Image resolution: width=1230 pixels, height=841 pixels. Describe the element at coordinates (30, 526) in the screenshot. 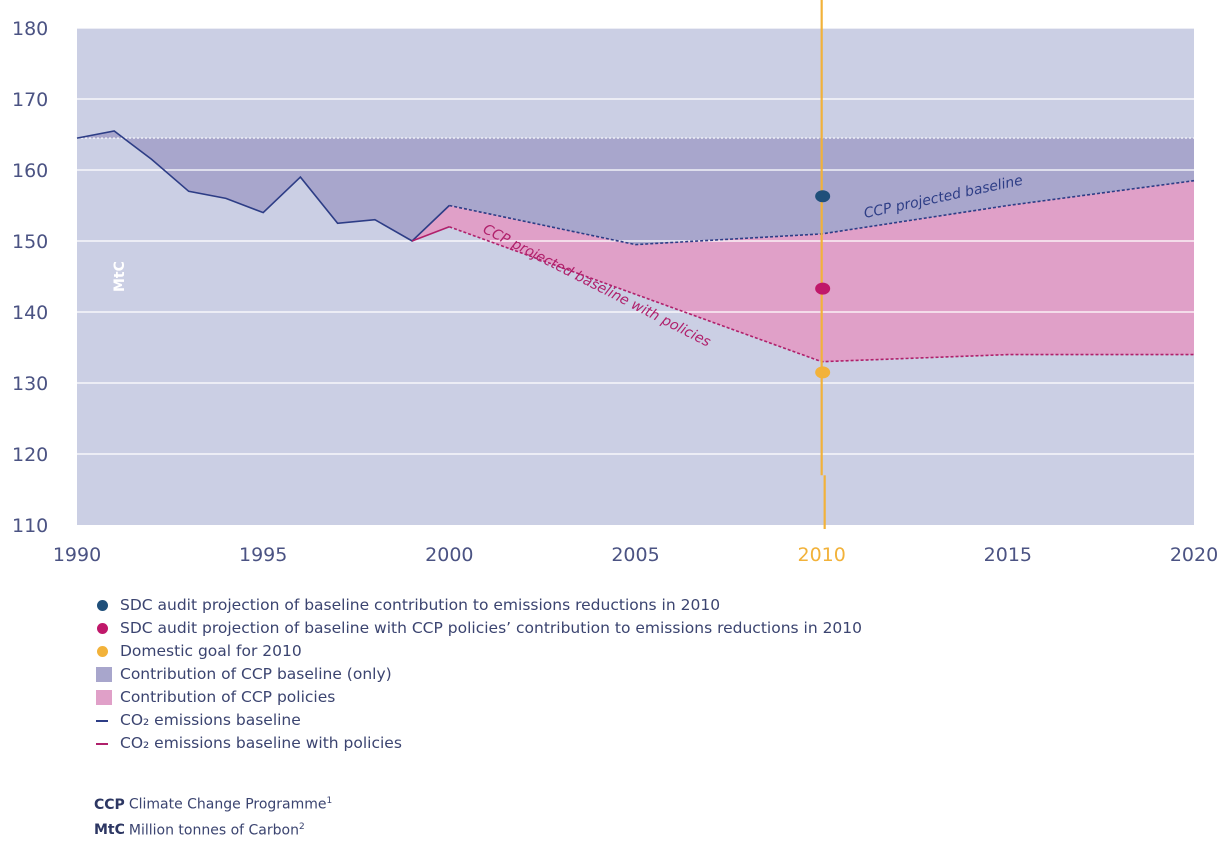

I see `y-tick-110: 110` at that location.